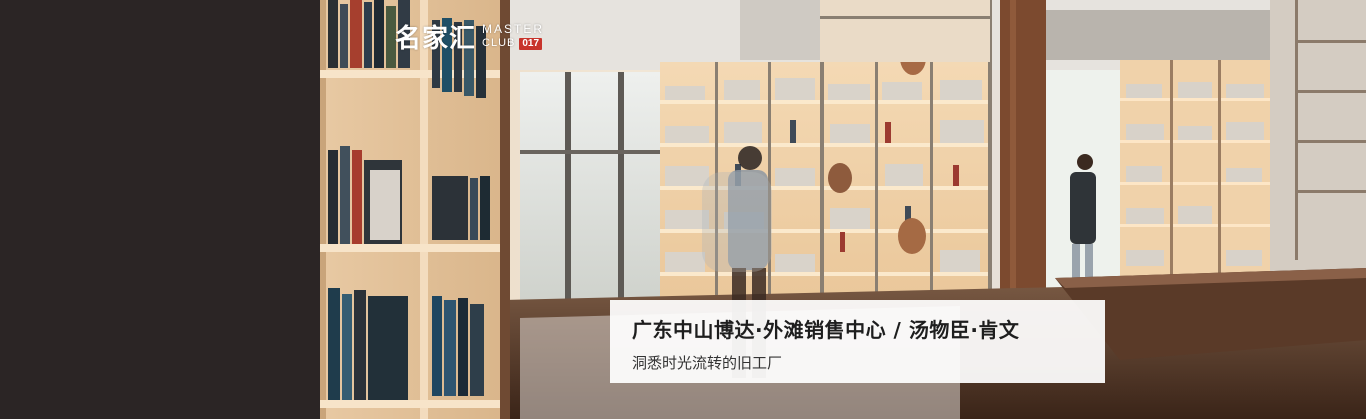 This screenshot has width=1366, height=419. Describe the element at coordinates (1330, 130) in the screenshot. I see `far-right-shelf` at that location.